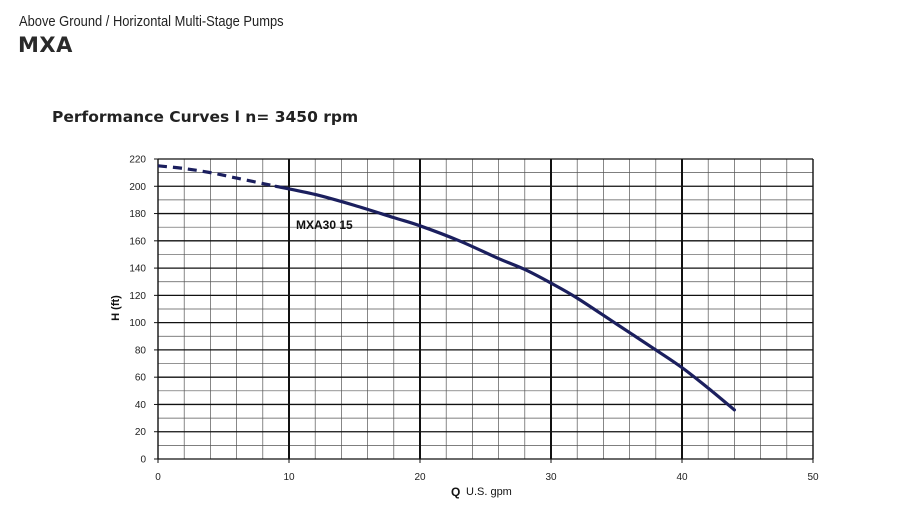 This screenshot has width=900, height=519. Describe the element at coordinates (137, 269) in the screenshot. I see `y-tick-label: 140` at that location.